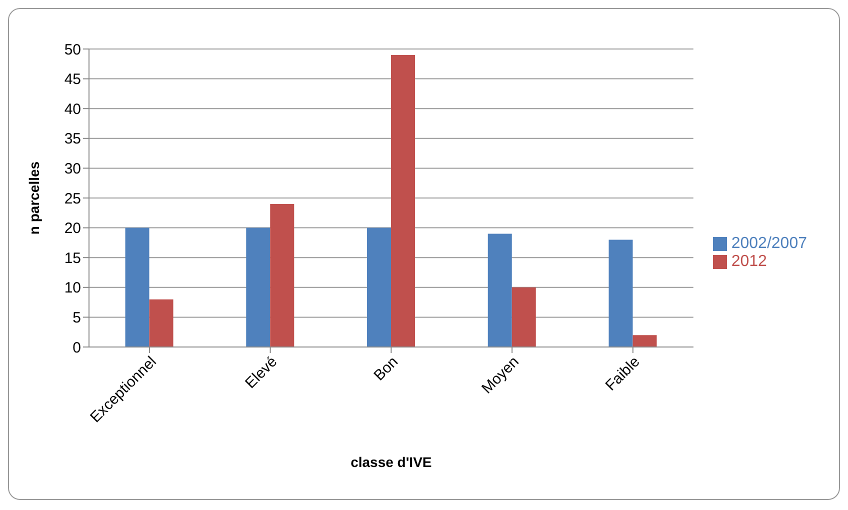 This screenshot has width=848, height=510. I want to click on legend-label: 2002/2007, so click(769, 243).